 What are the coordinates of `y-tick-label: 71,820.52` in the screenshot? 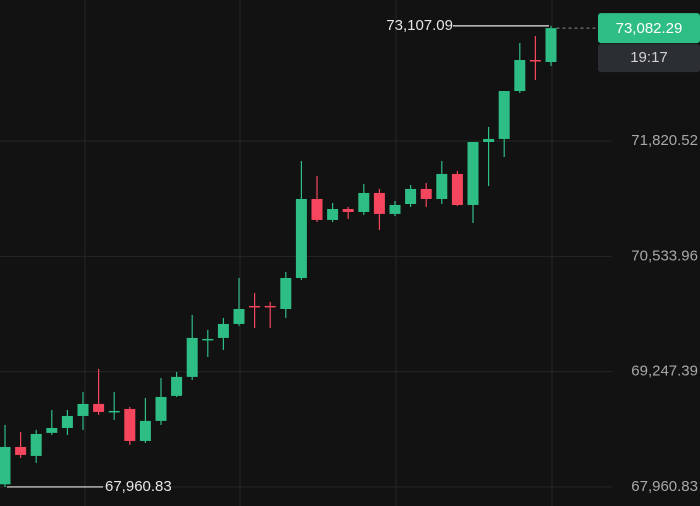 It's located at (664, 140).